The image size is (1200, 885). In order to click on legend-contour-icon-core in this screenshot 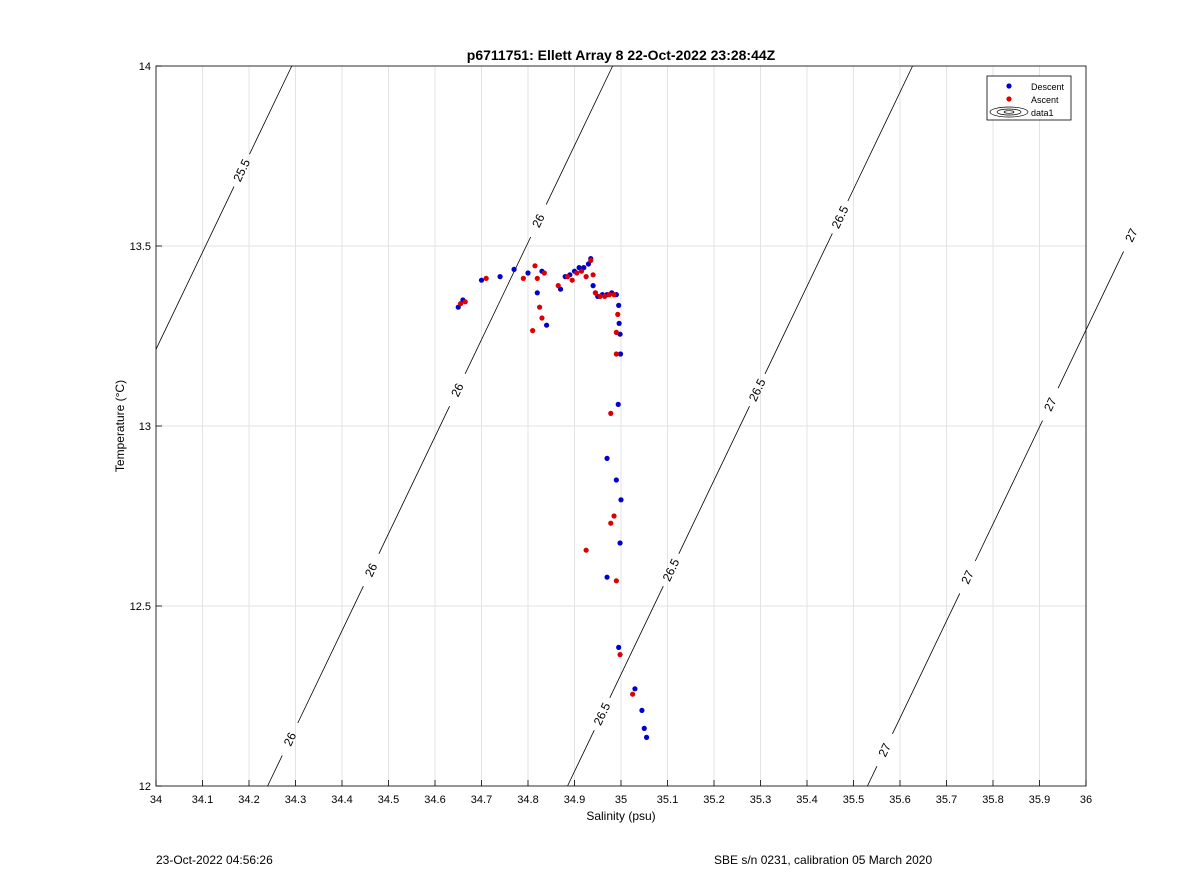, I will do `click(1009, 112)`.